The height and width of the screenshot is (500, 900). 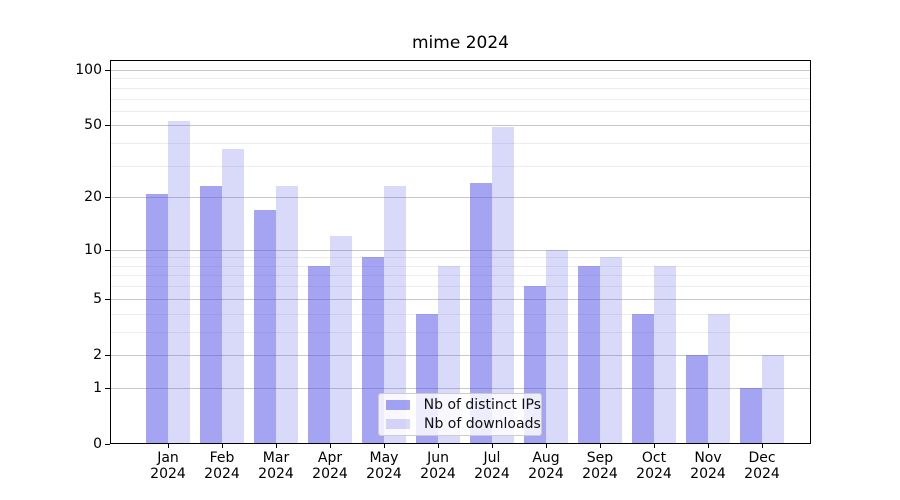 What do you see at coordinates (557, 346) in the screenshot?
I see `bar-downloads-aug` at bounding box center [557, 346].